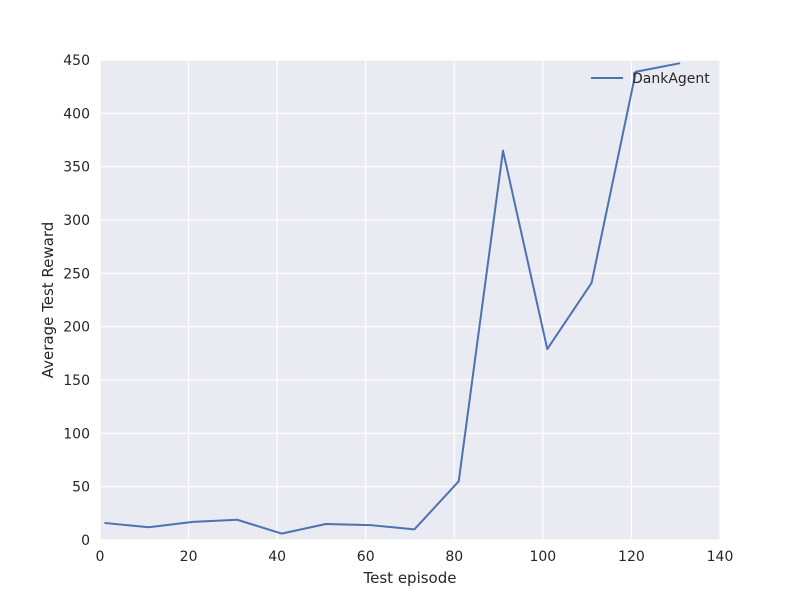  What do you see at coordinates (100, 557) in the screenshot?
I see `x-tick-label: 0` at bounding box center [100, 557].